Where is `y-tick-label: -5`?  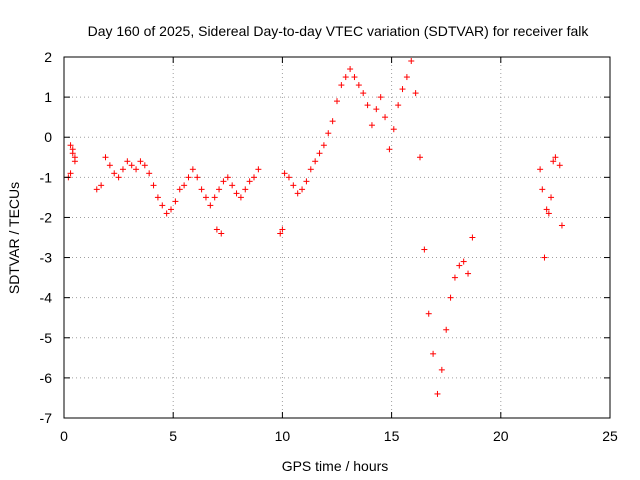
y-tick-label: -5 is located at coordinates (46, 338).